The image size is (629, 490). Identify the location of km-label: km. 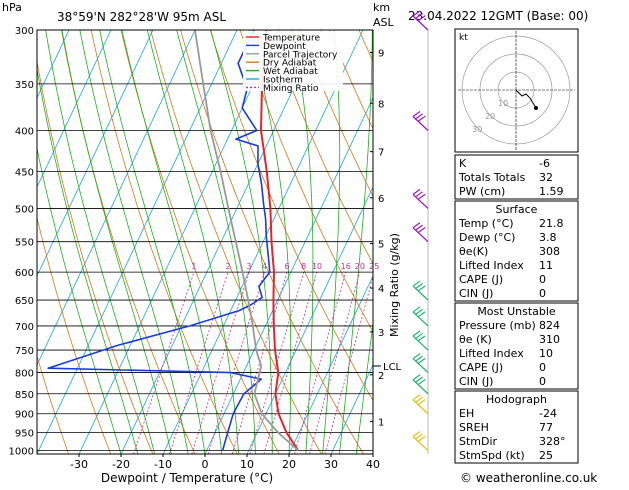
(381, 7).